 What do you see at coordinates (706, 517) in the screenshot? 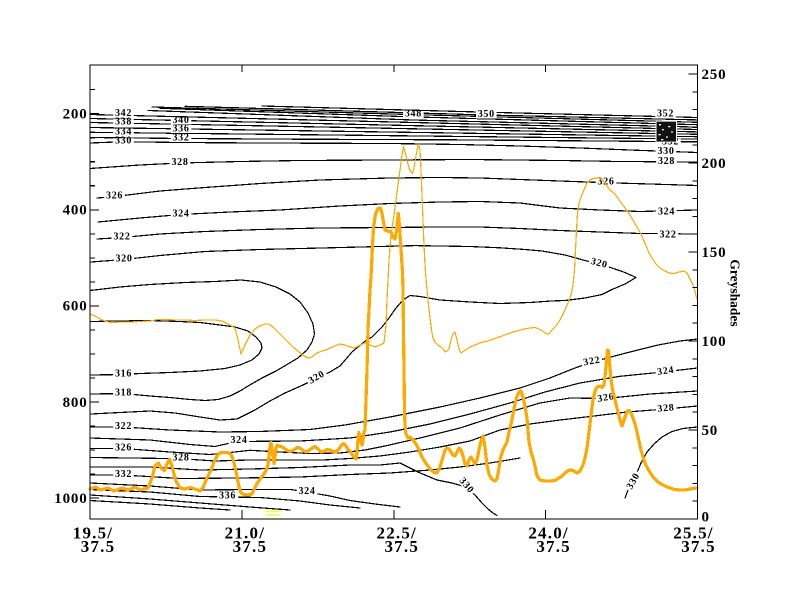
I see `svg-text: 0` at bounding box center [706, 517].